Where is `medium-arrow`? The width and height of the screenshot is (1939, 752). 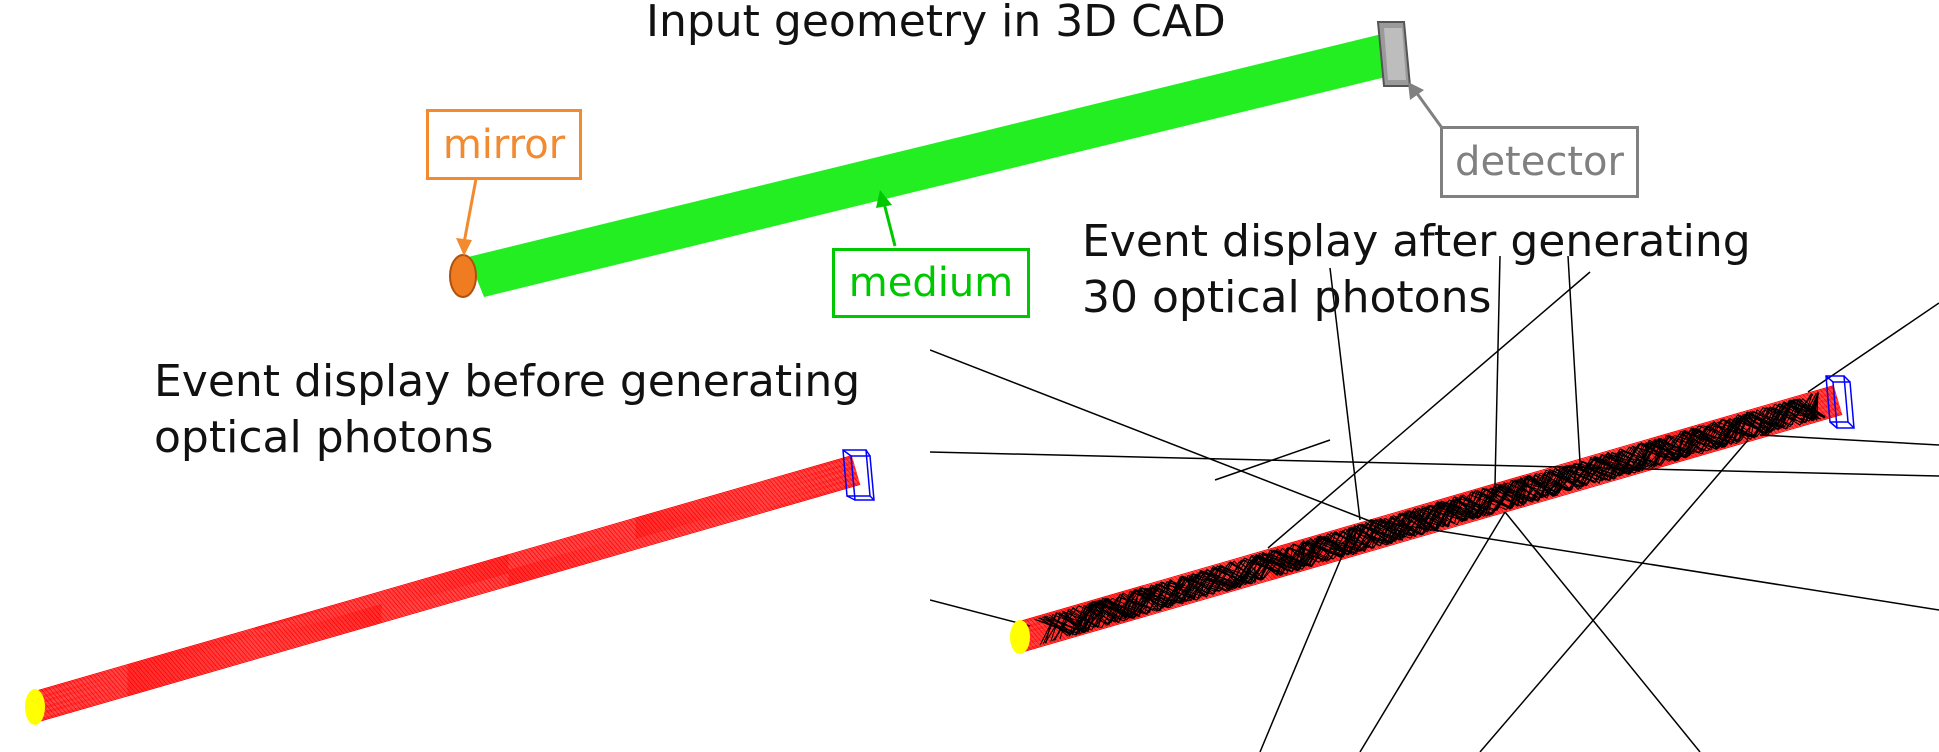
medium-arrow is located at coordinates (889, 224).